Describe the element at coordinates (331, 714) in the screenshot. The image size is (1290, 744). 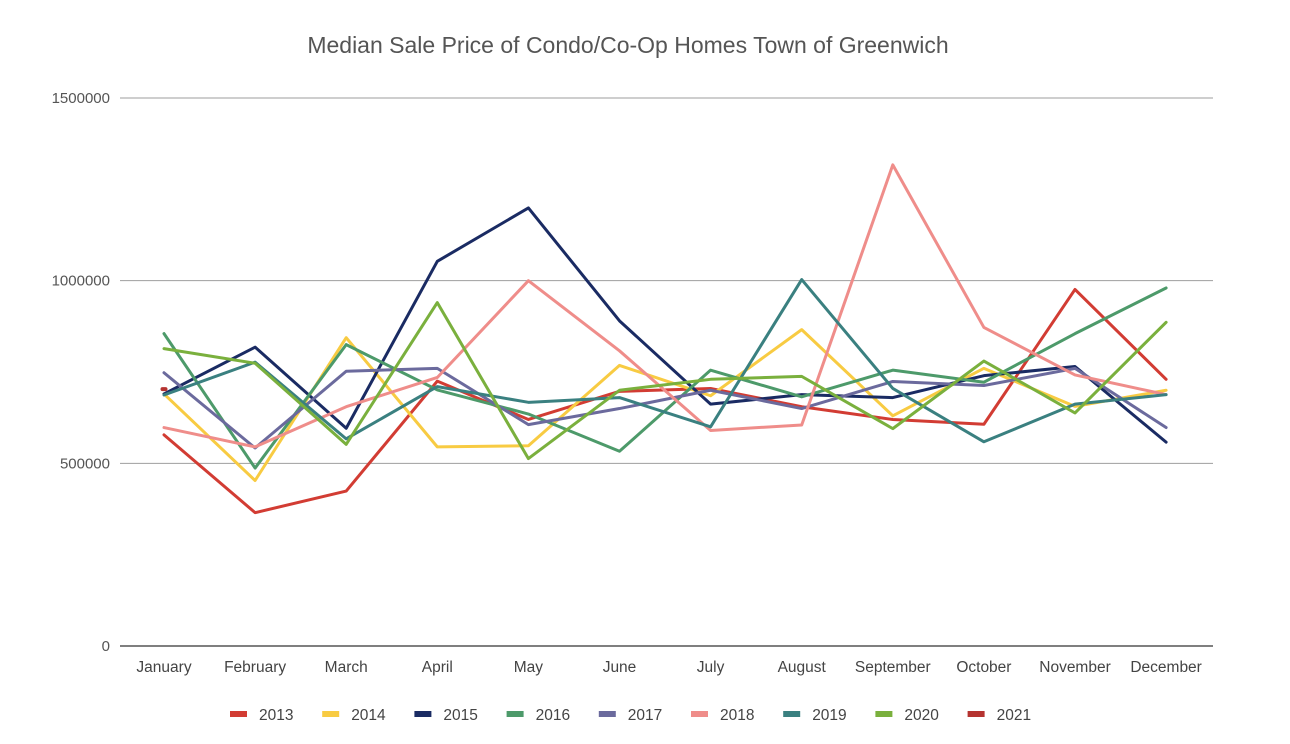
I see `legend-swatch-2014` at that location.